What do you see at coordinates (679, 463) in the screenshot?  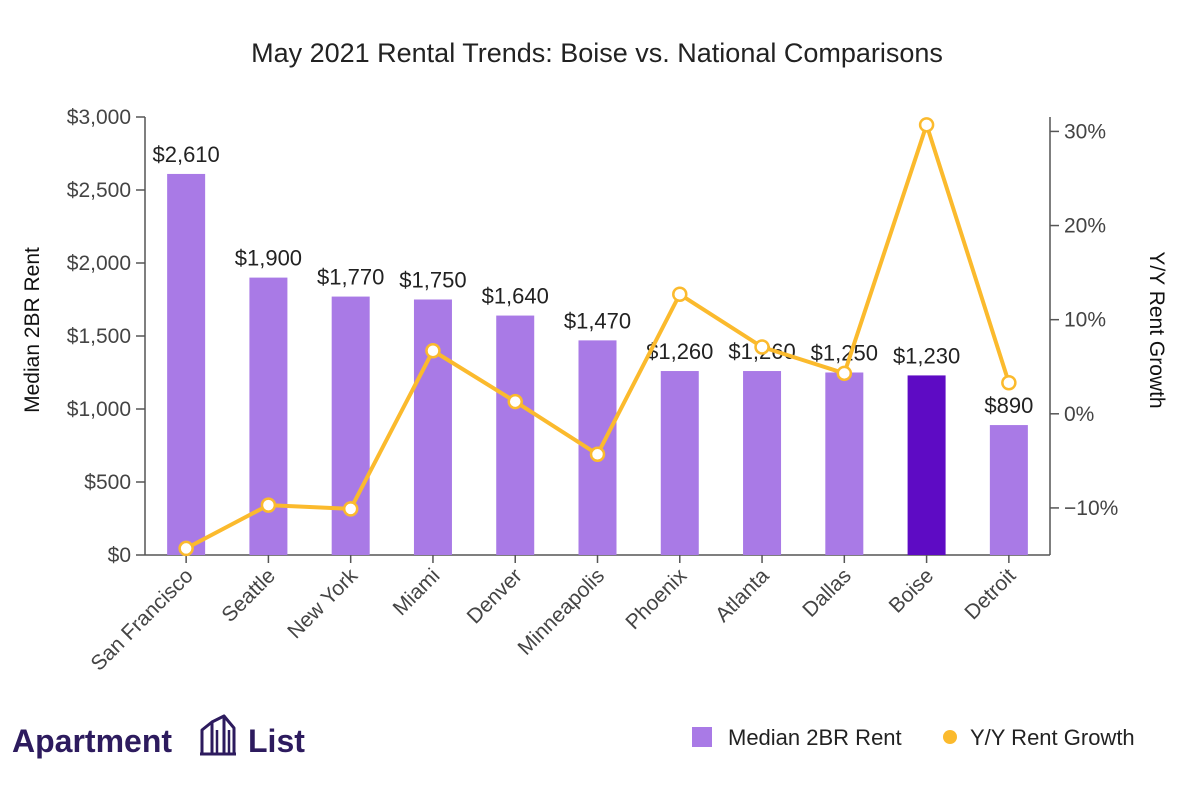 I see `bar-phoenix` at bounding box center [679, 463].